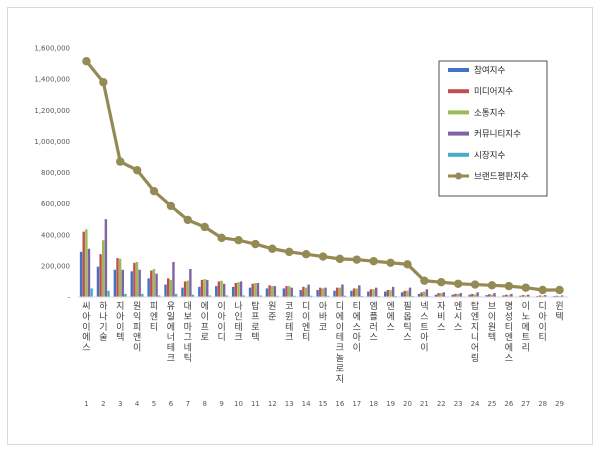 Image resolution: width=600 pixels, height=452 pixels. Describe the element at coordinates (137, 404) in the screenshot. I see `category-number: 4` at that location.